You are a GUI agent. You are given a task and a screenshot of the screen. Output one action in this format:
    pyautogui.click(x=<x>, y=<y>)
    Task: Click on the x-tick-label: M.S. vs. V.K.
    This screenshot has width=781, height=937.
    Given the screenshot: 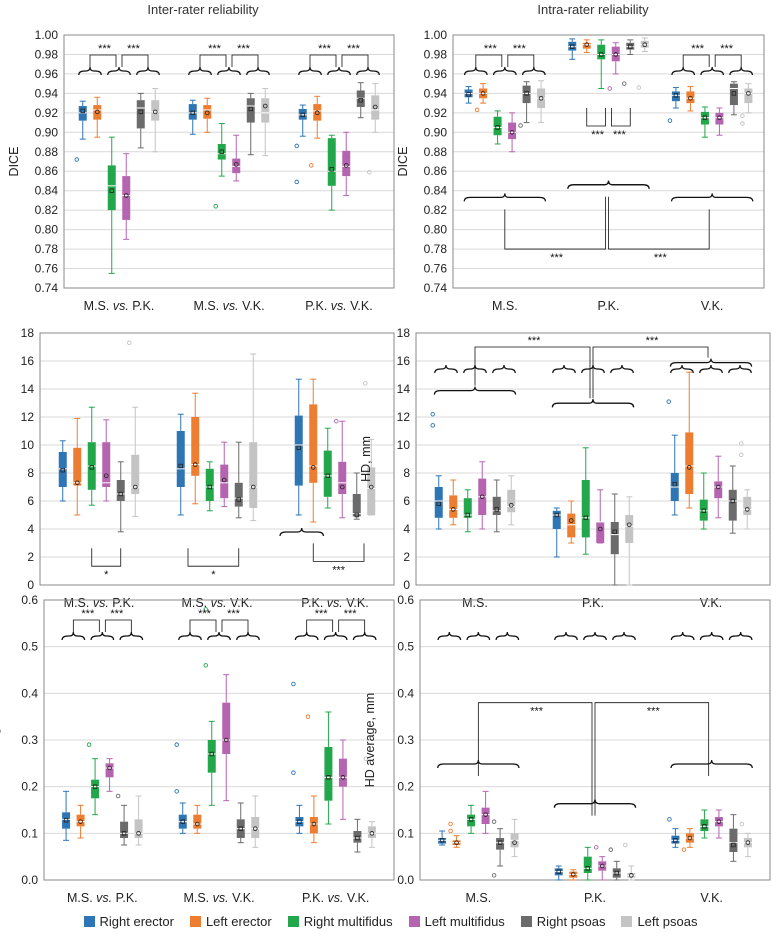 What is the action you would take?
    pyautogui.click(x=216, y=603)
    